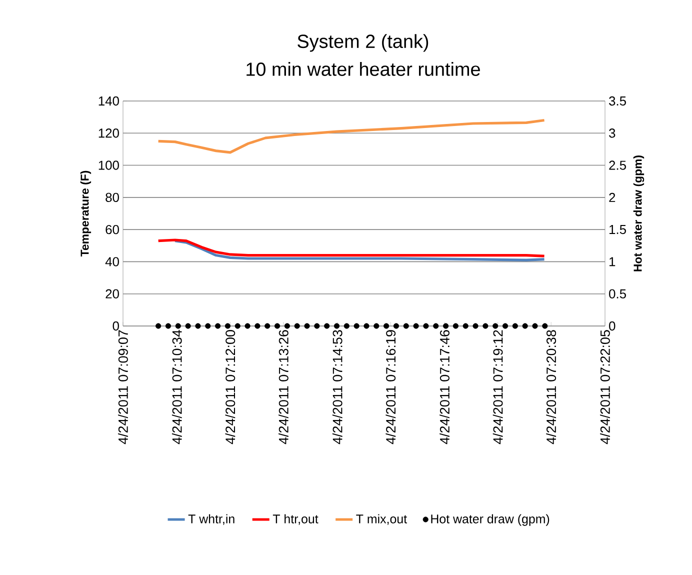 The height and width of the screenshot is (575, 692). What do you see at coordinates (613, 261) in the screenshot?
I see `y2-tick-label: 1` at bounding box center [613, 261].